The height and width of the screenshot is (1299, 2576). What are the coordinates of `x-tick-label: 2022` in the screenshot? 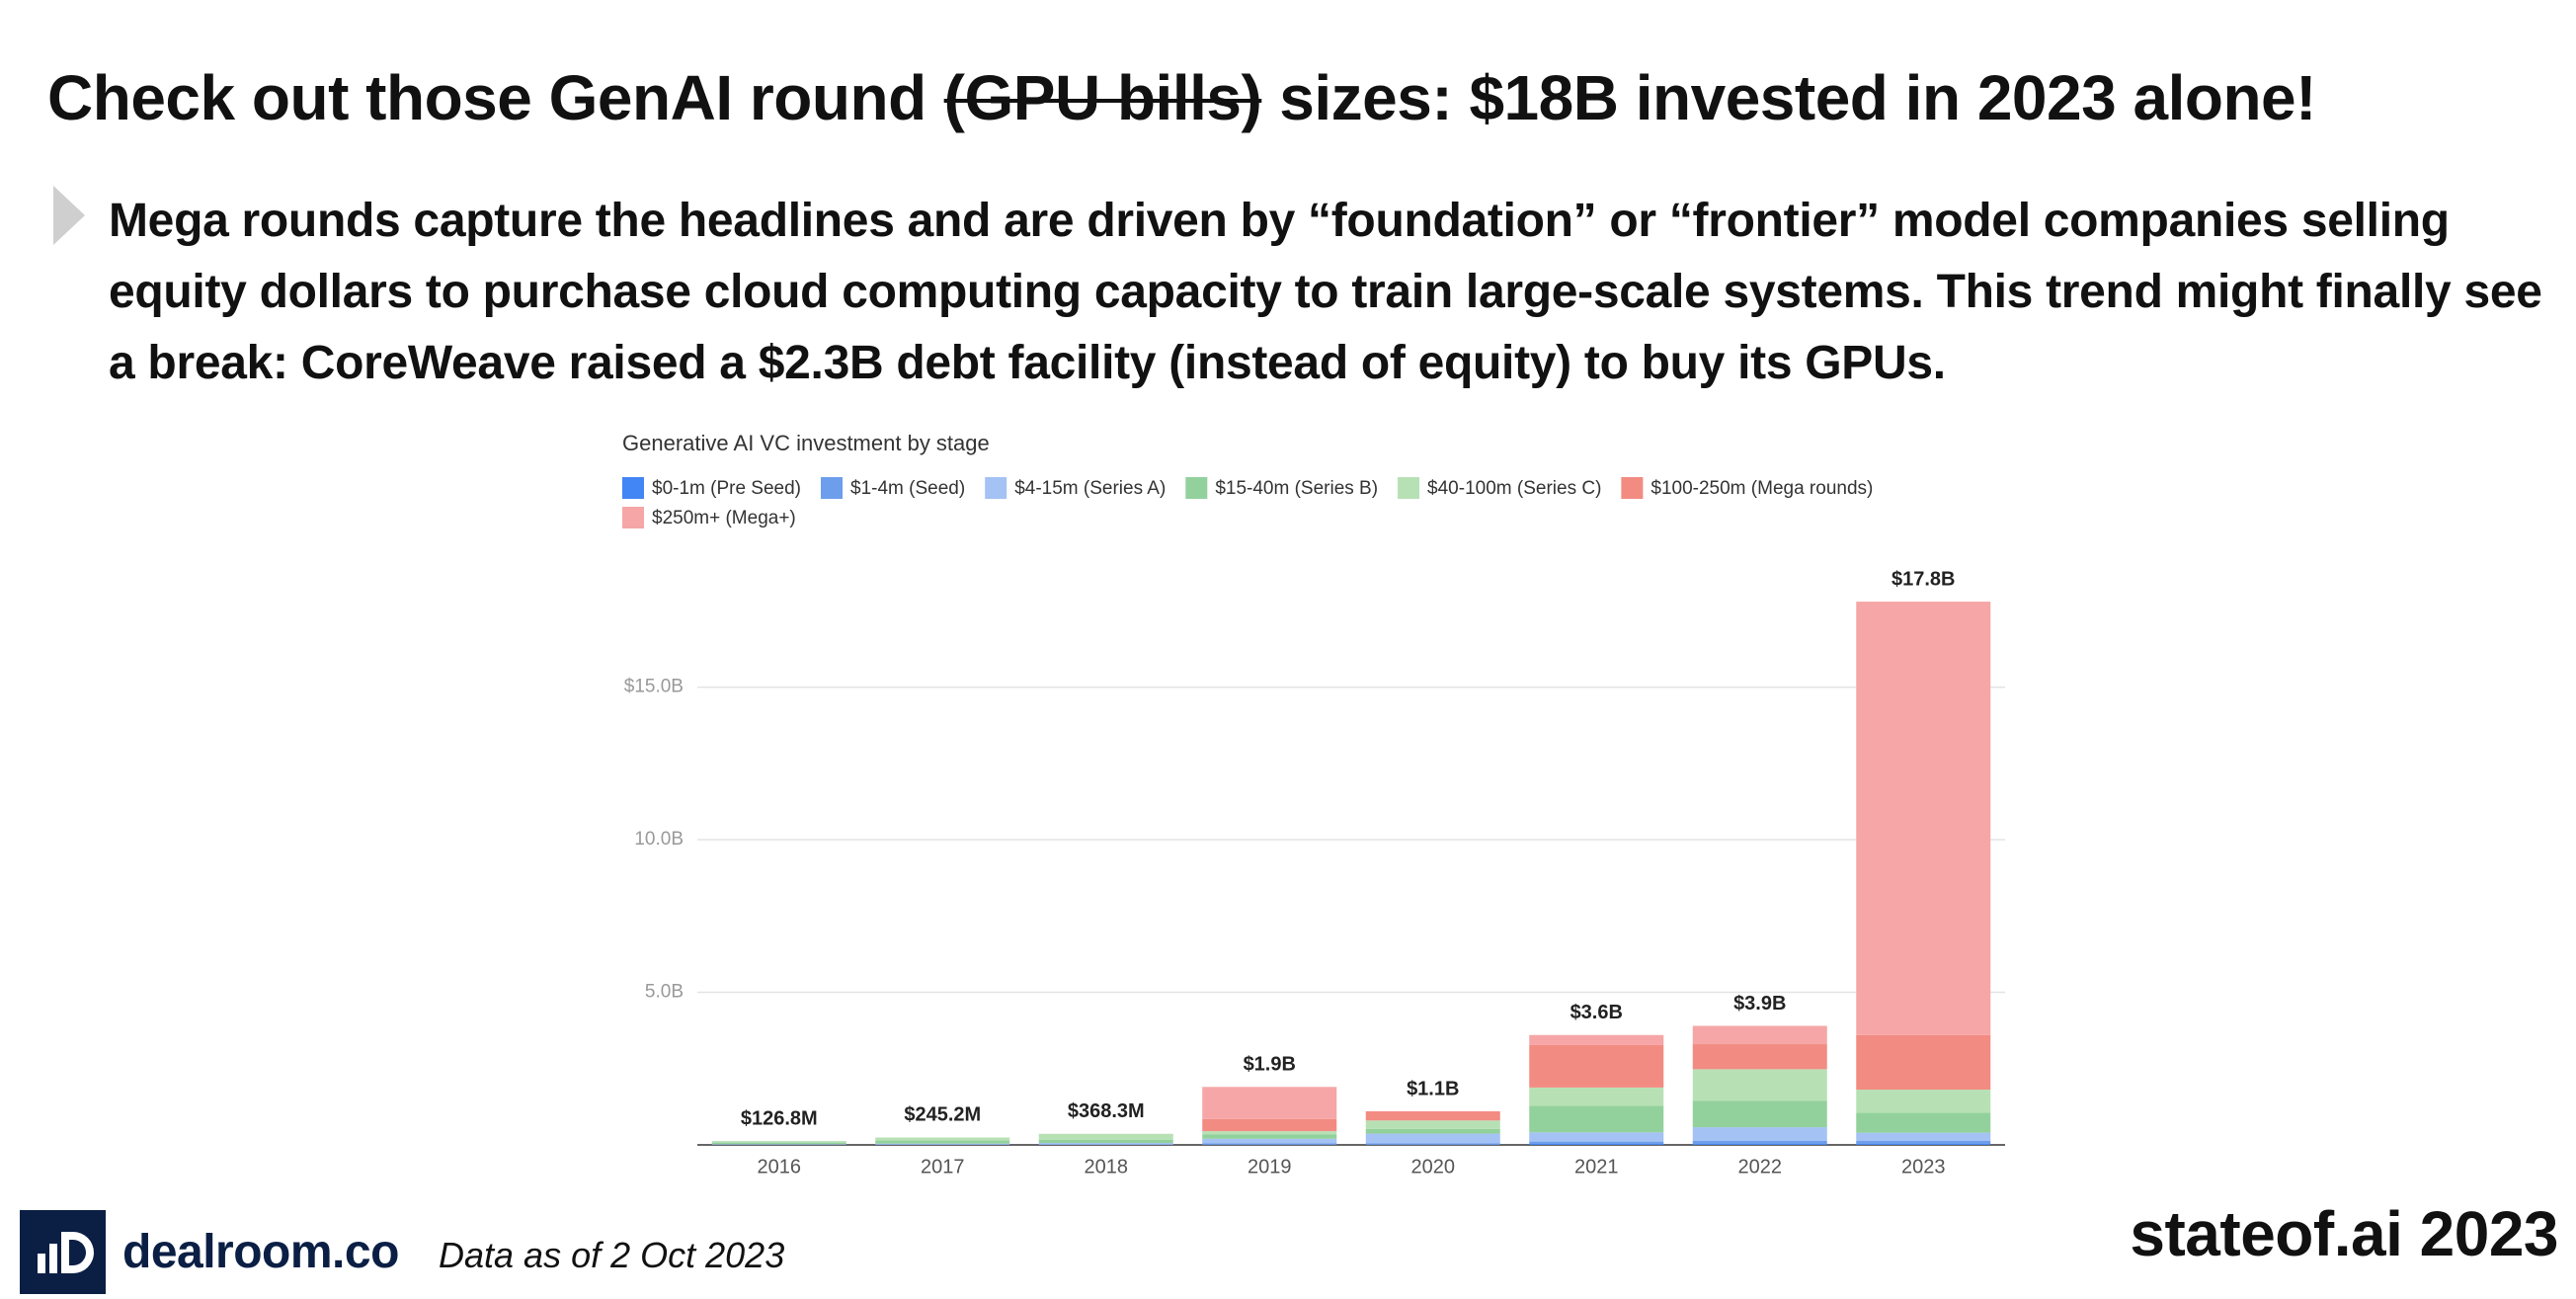 It's located at (1760, 1166).